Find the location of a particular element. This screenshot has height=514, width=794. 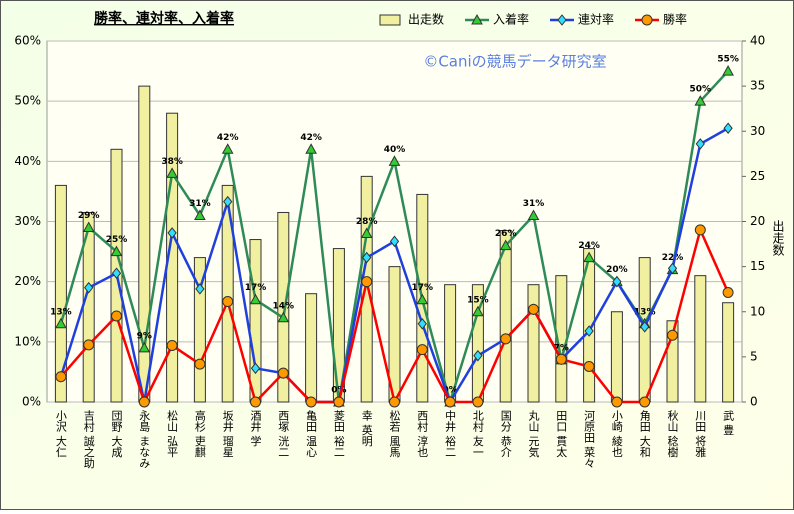

y2-tick-label: 10 is located at coordinates (757, 311).